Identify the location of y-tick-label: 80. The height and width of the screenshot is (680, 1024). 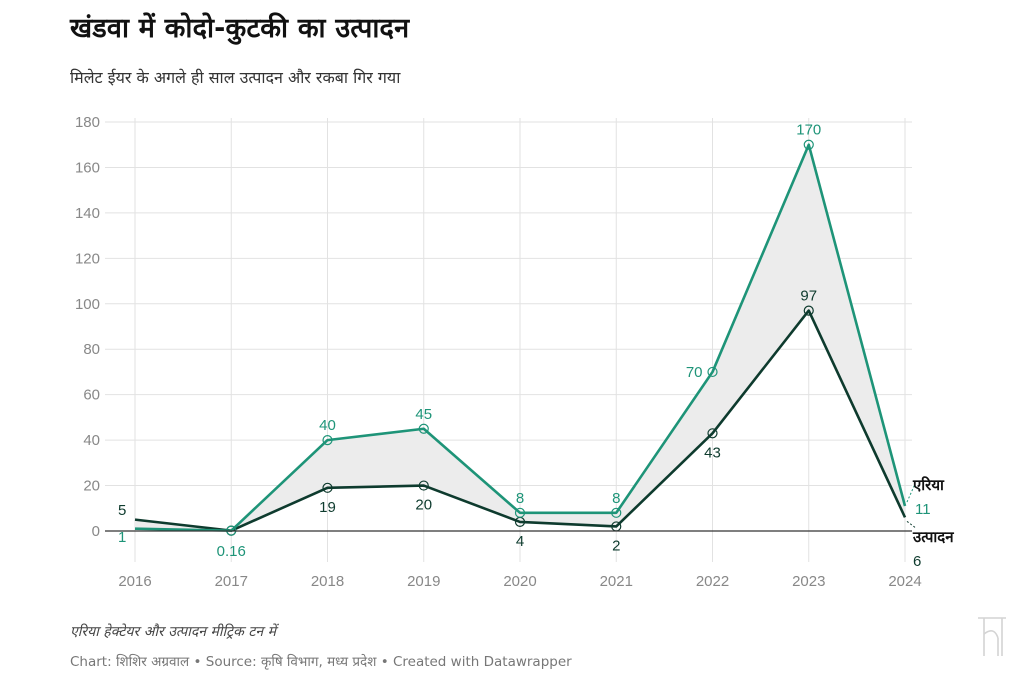
(91, 349).